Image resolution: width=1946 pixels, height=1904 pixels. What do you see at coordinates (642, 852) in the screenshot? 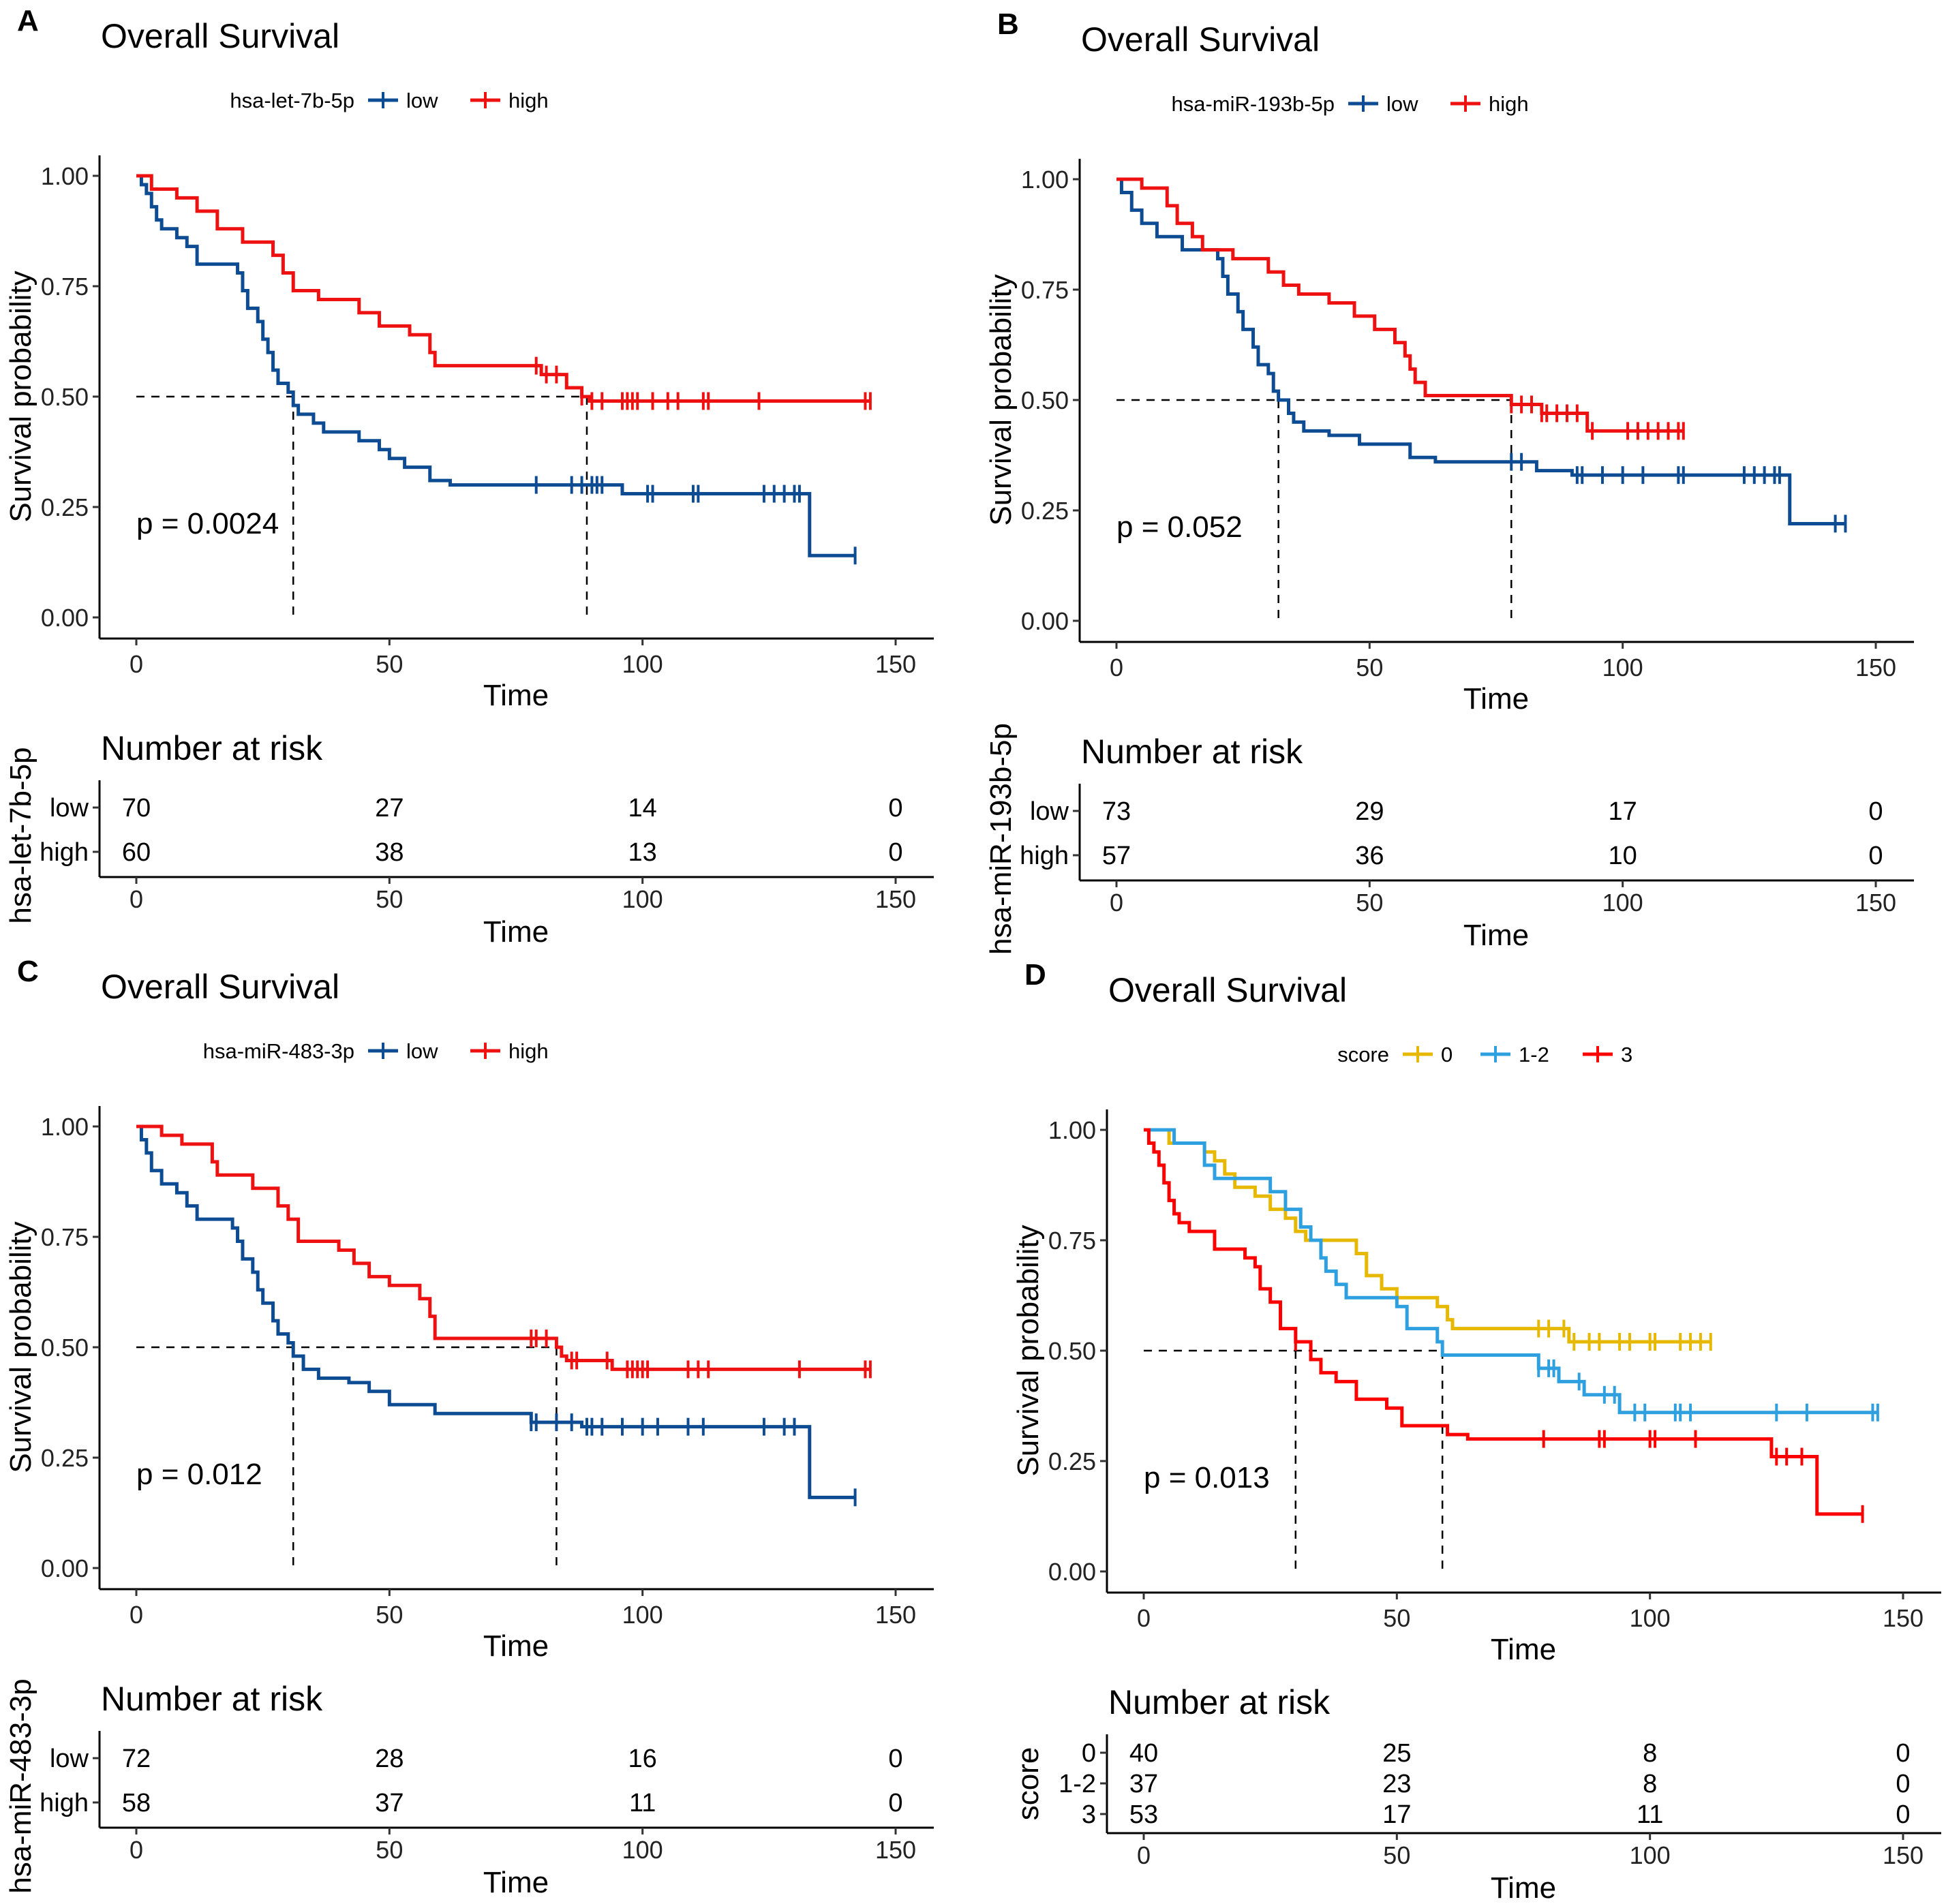
I see `risk-count: 13` at bounding box center [642, 852].